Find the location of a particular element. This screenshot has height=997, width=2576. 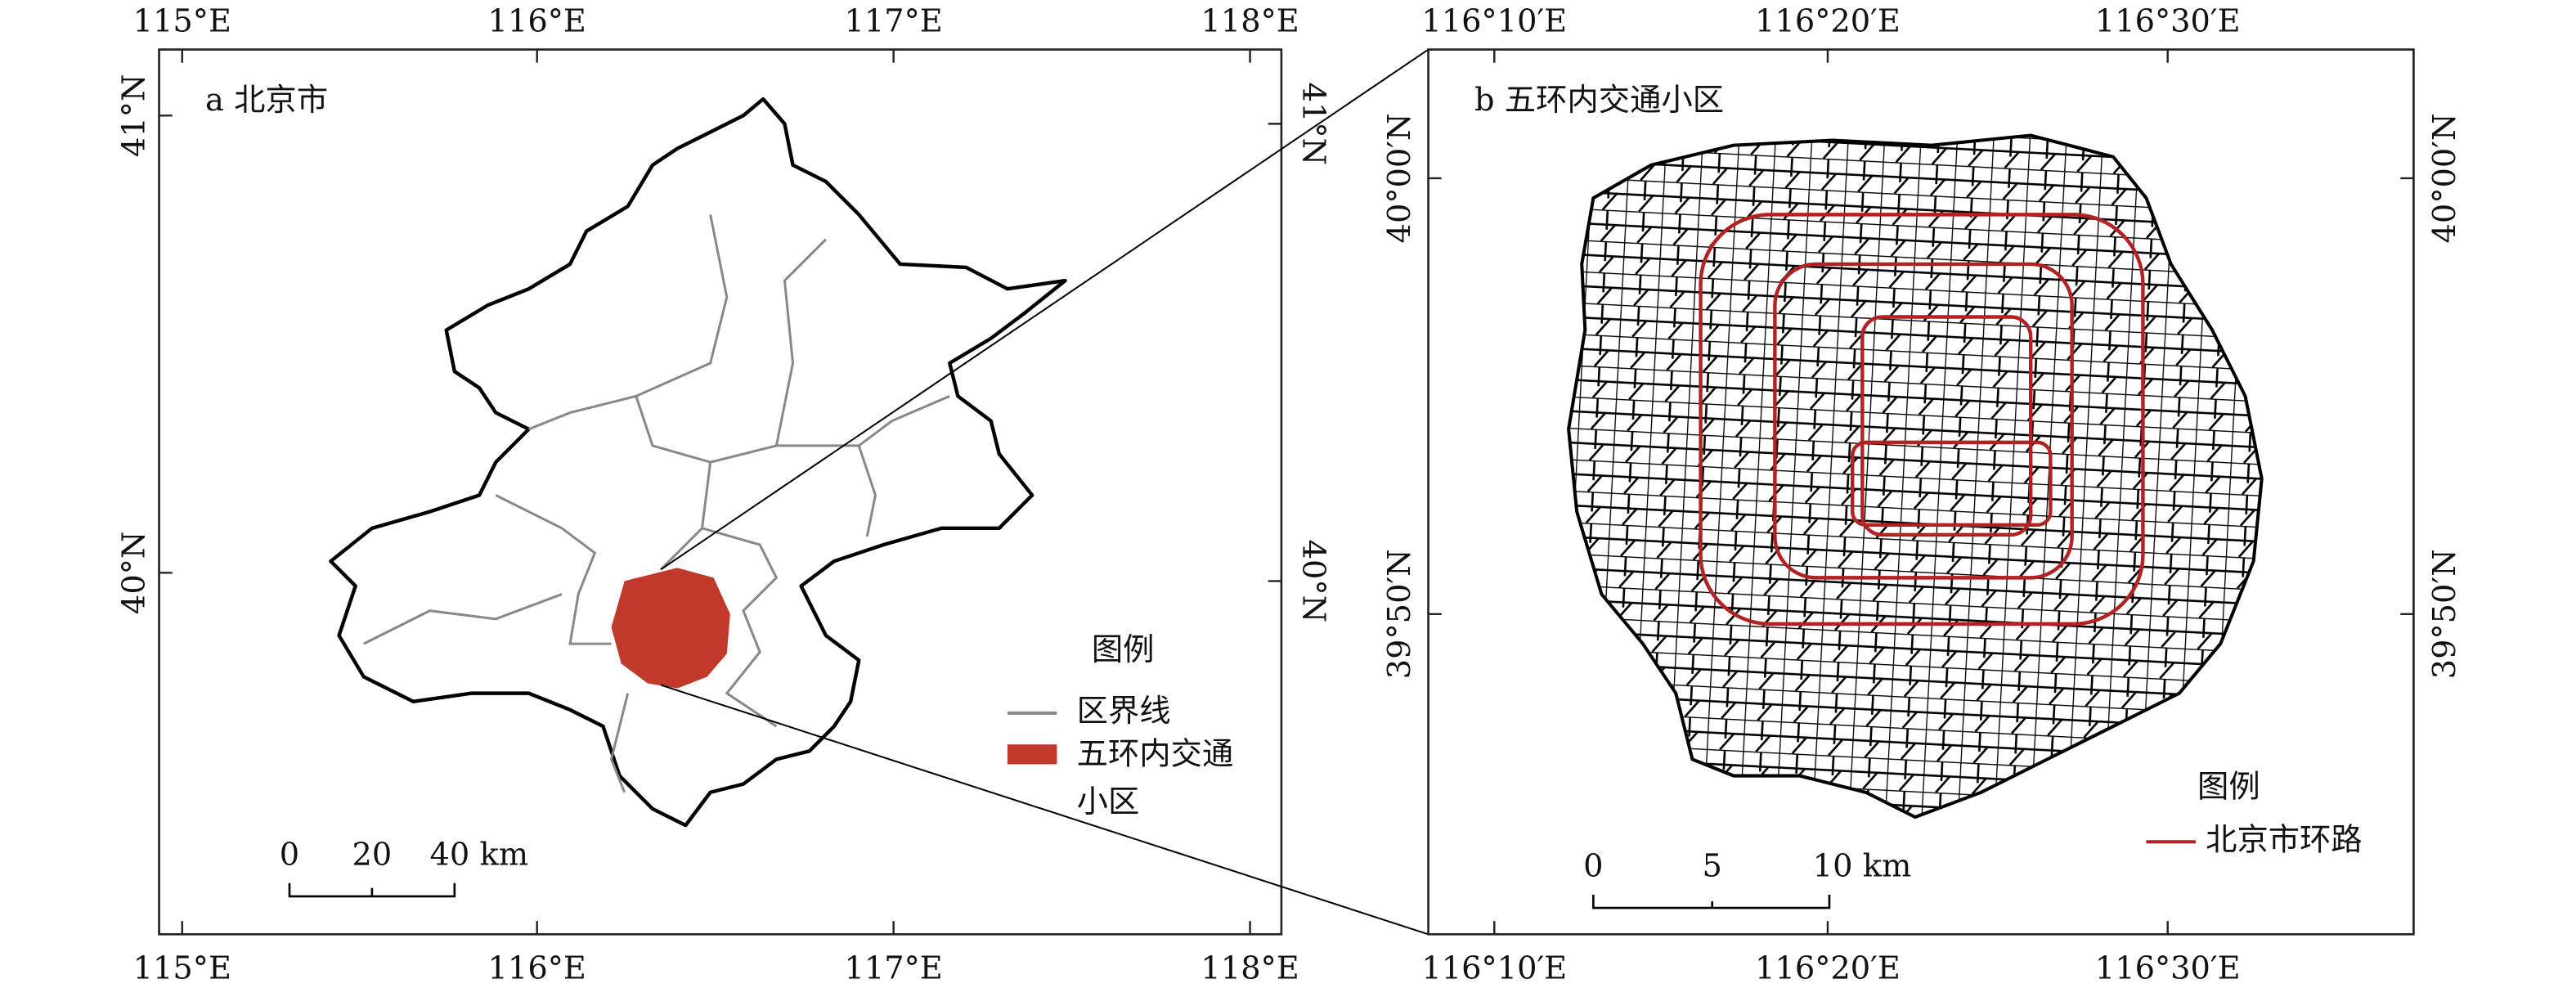

legend-label: 五环内交通 is located at coordinates (1155, 754).